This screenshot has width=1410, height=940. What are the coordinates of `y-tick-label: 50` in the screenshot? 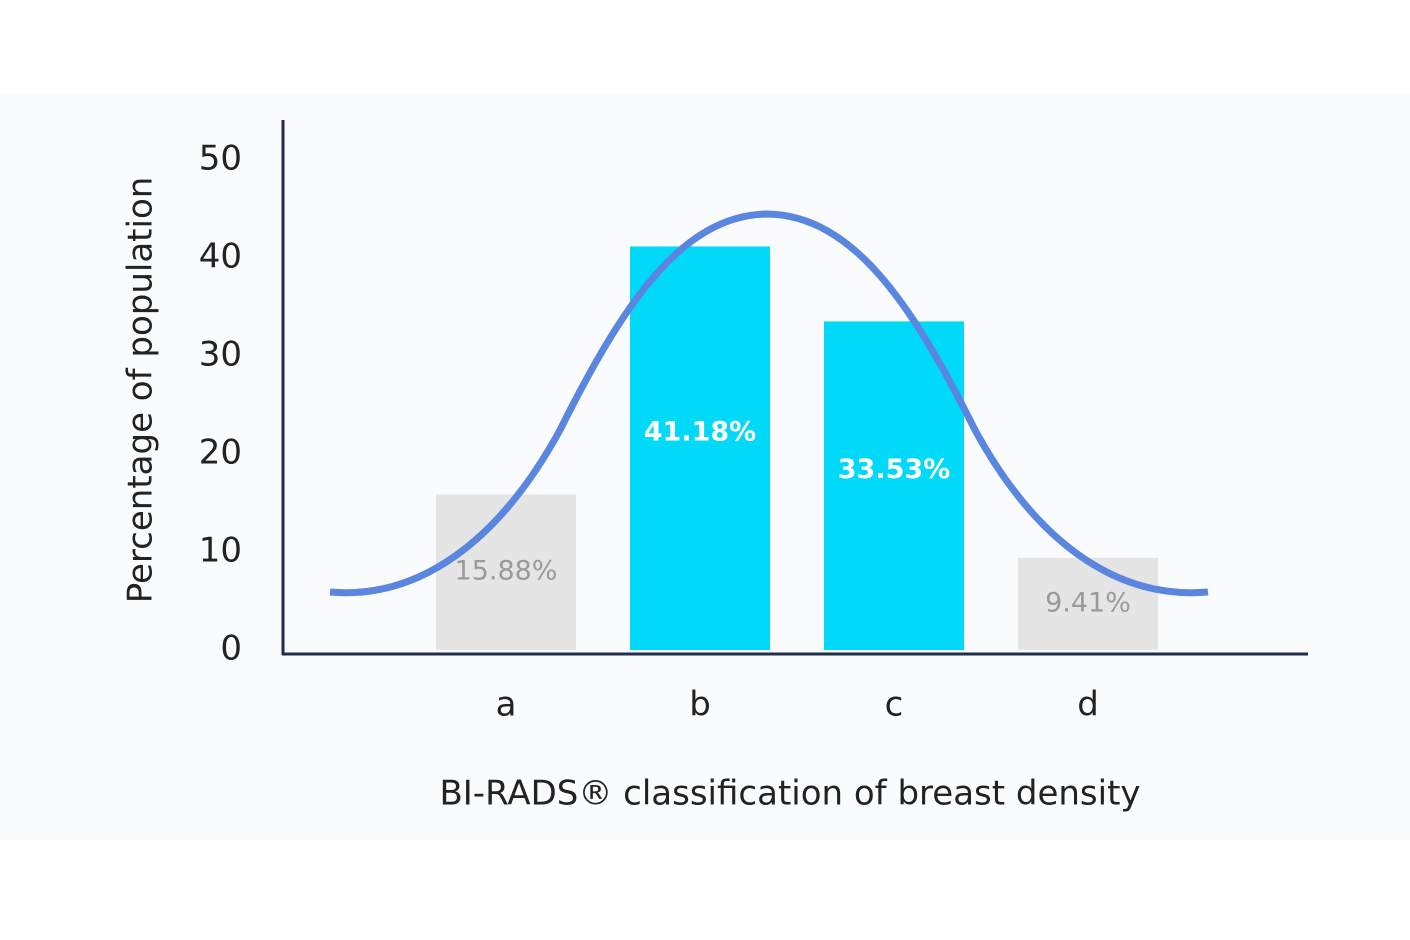 It's located at (220, 159).